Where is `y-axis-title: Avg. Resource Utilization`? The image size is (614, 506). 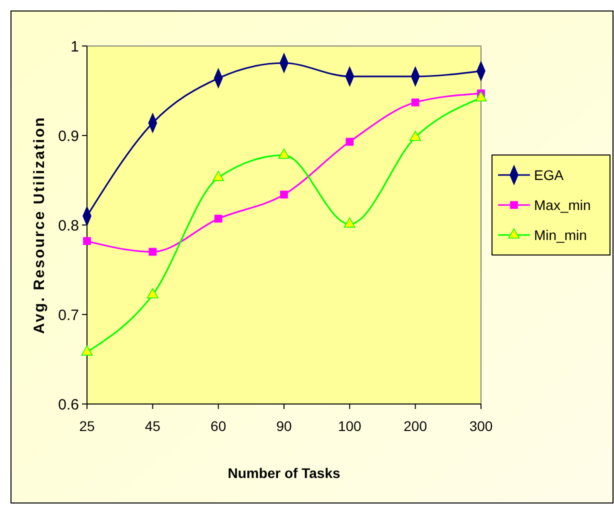 y-axis-title: Avg. Resource Utilization is located at coordinates (39, 225).